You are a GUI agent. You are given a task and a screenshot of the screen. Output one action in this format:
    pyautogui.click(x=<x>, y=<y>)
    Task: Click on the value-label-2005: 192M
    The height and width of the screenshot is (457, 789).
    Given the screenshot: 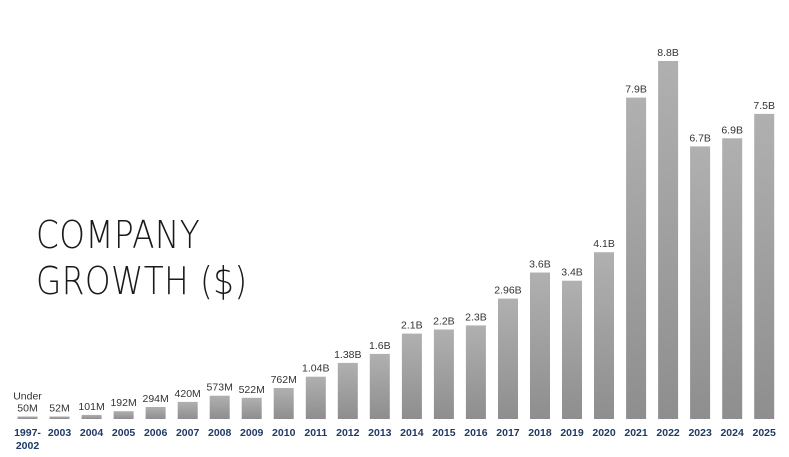 What is the action you would take?
    pyautogui.click(x=123, y=403)
    